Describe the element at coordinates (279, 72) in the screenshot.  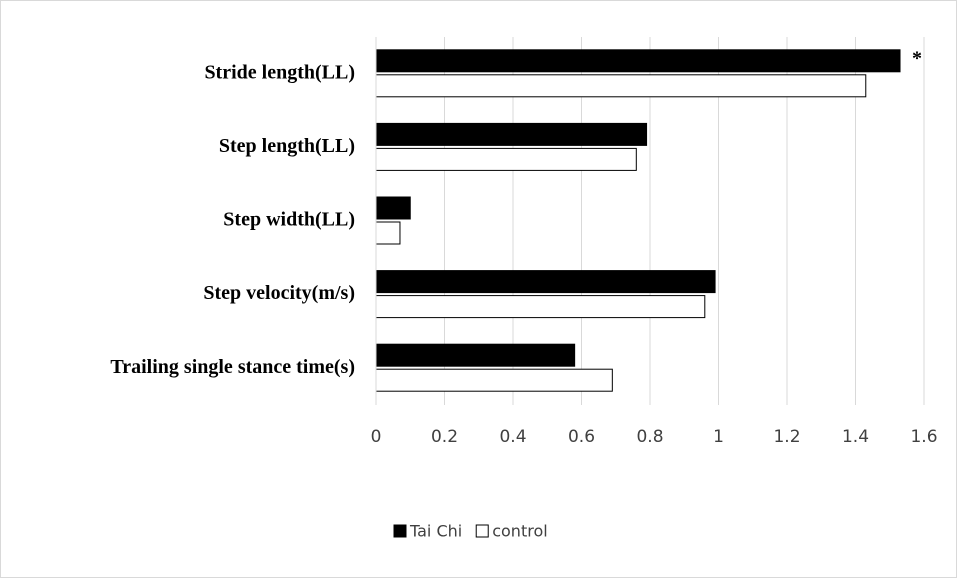
I see `y-tick-label: Stride length(LL)` at that location.